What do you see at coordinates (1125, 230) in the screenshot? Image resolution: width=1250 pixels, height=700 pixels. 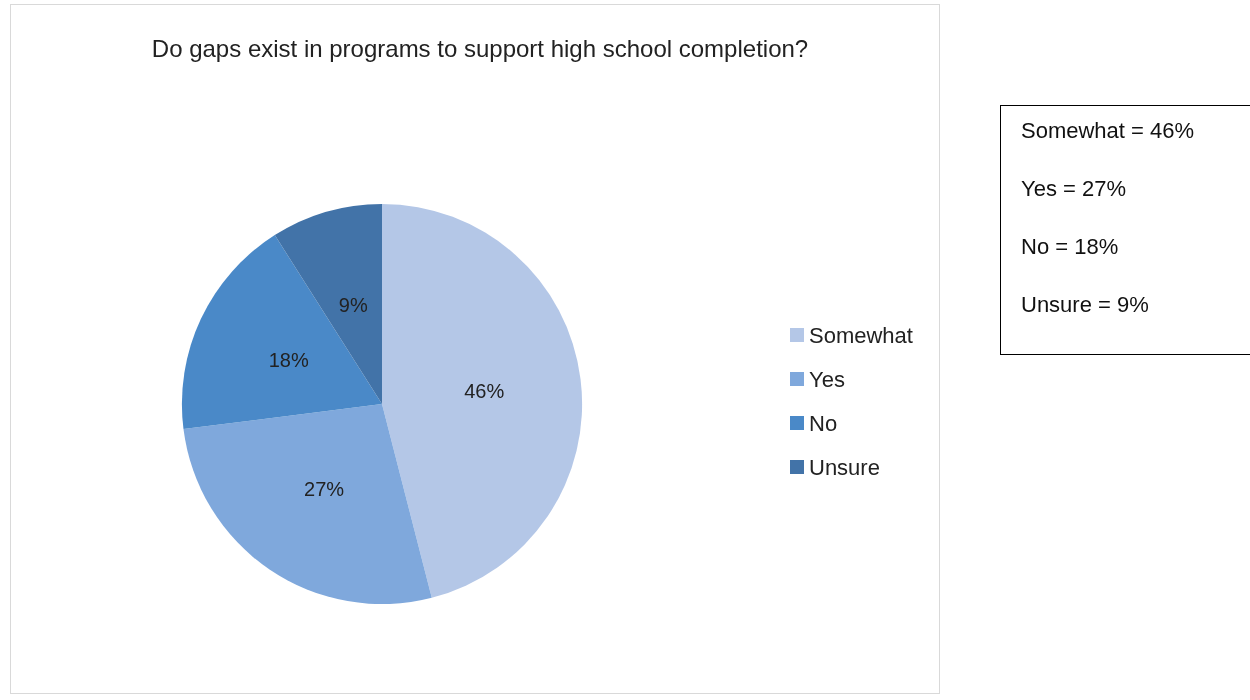 I see `note-box: Somewhat = 46% Yes = 27% No = 18% Unsure = 9%` at bounding box center [1125, 230].